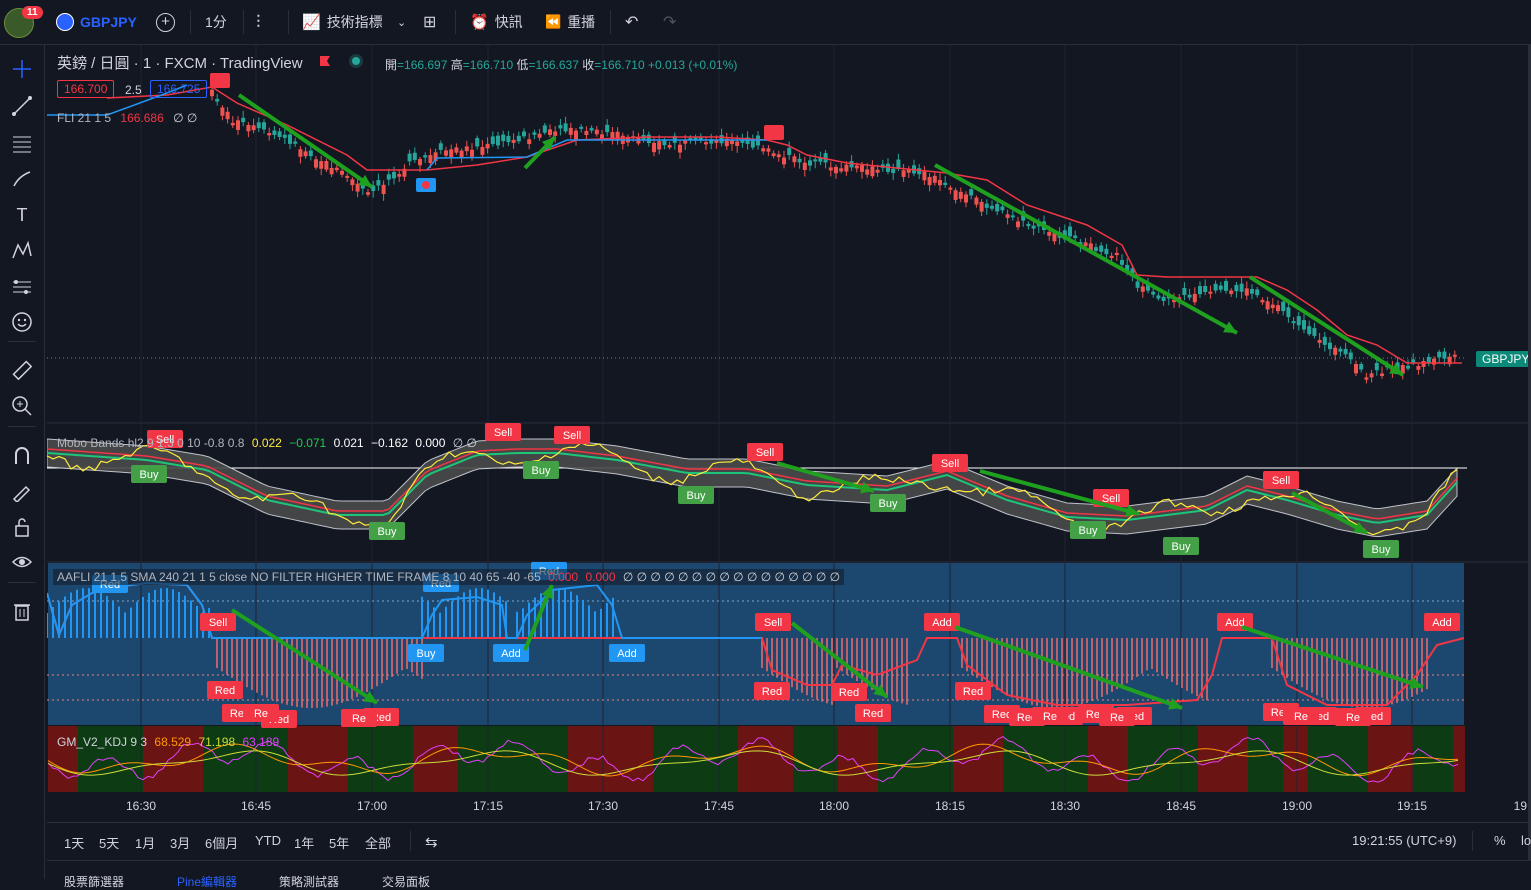  Describe the element at coordinates (22, 69) in the screenshot. I see `crosshair-tool` at that location.